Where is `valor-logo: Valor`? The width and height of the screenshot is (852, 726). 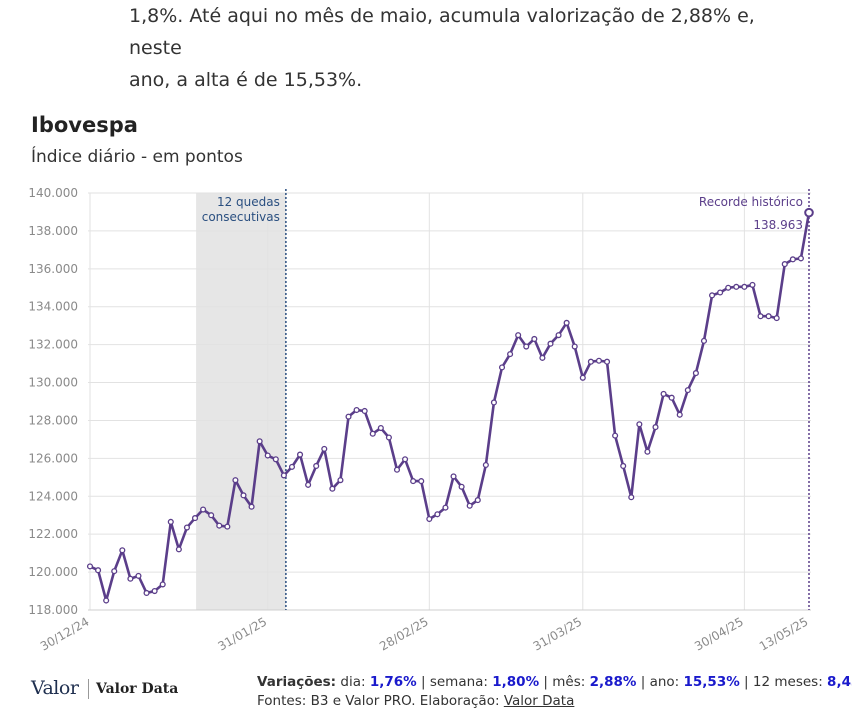 valor-logo: Valor is located at coordinates (55, 688).